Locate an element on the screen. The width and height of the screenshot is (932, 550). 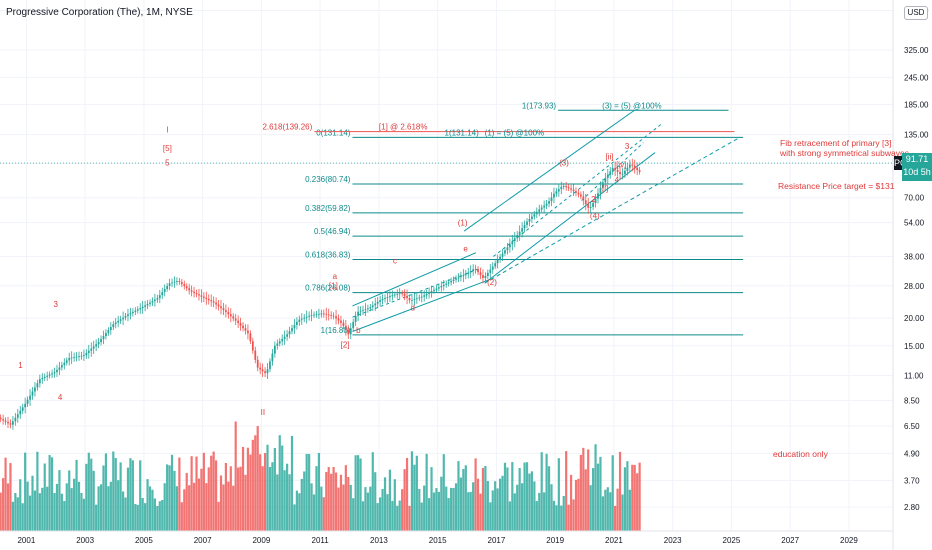
wave-label: [1] is located at coordinates (333, 286).